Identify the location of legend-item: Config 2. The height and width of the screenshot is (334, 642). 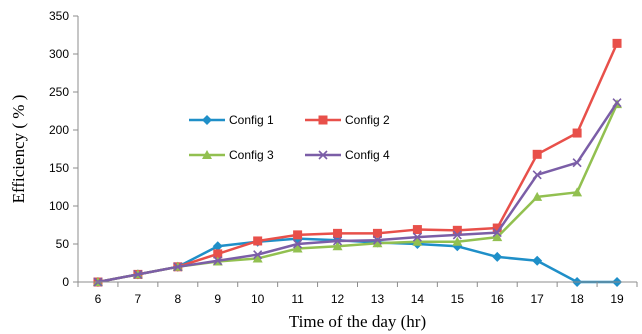
(347, 120).